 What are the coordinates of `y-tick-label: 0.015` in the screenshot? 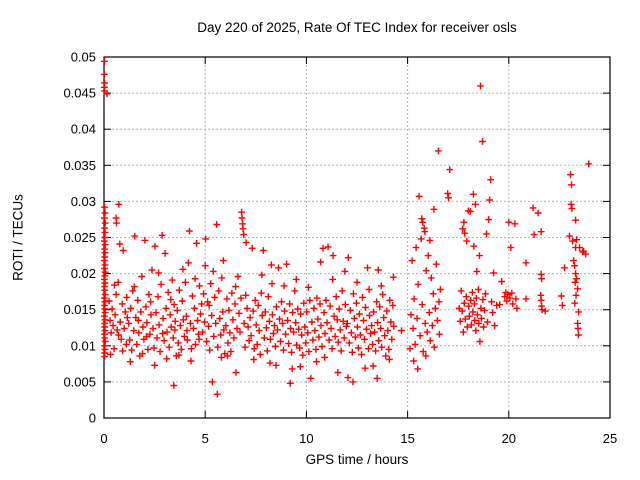 It's located at (79, 309).